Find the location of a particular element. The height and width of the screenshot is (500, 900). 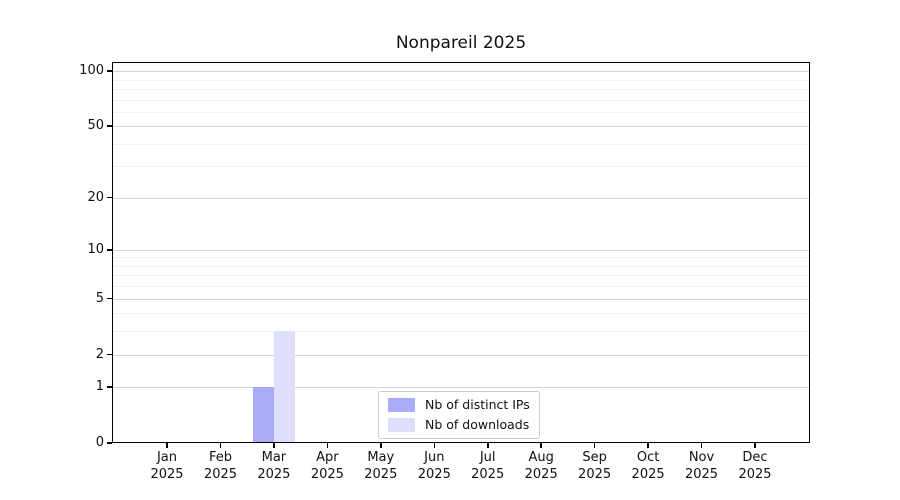

x-tick-label: Jun 2025 is located at coordinates (434, 466).